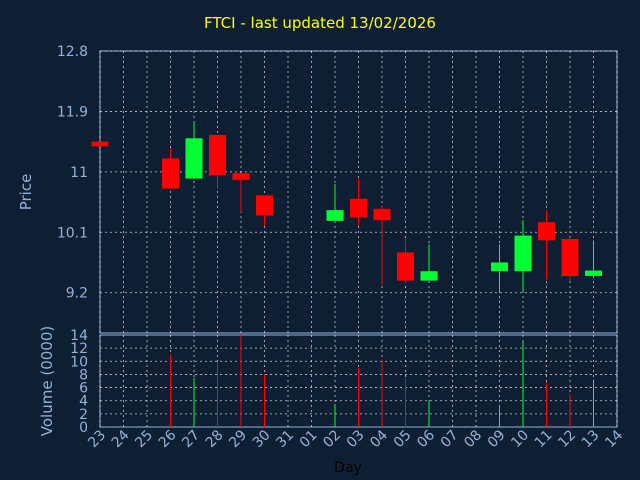  What do you see at coordinates (215, 439) in the screenshot?
I see `x-tick-label: 28` at bounding box center [215, 439].